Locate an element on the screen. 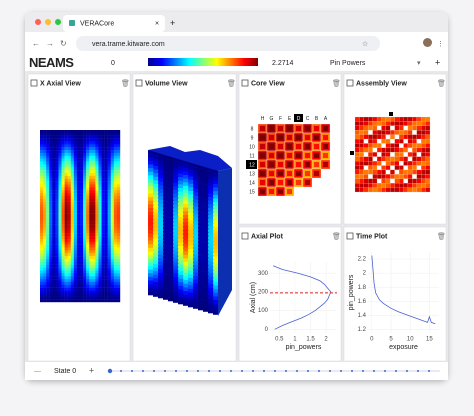  zoom-button is located at coordinates (58, 22).